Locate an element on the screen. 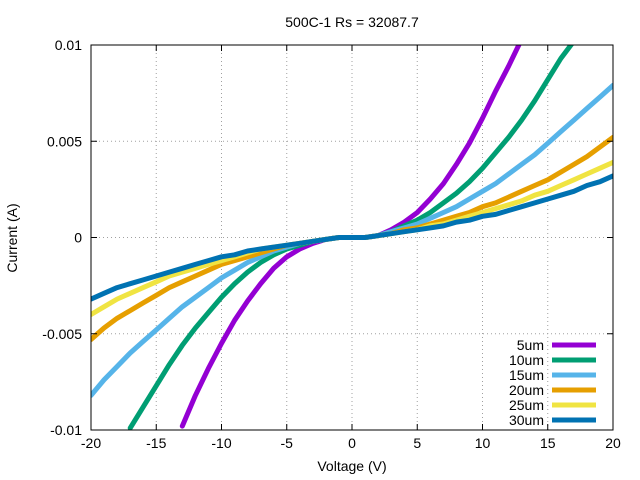 This screenshot has height=480, width=640. legend-label: 20um is located at coordinates (526, 390).